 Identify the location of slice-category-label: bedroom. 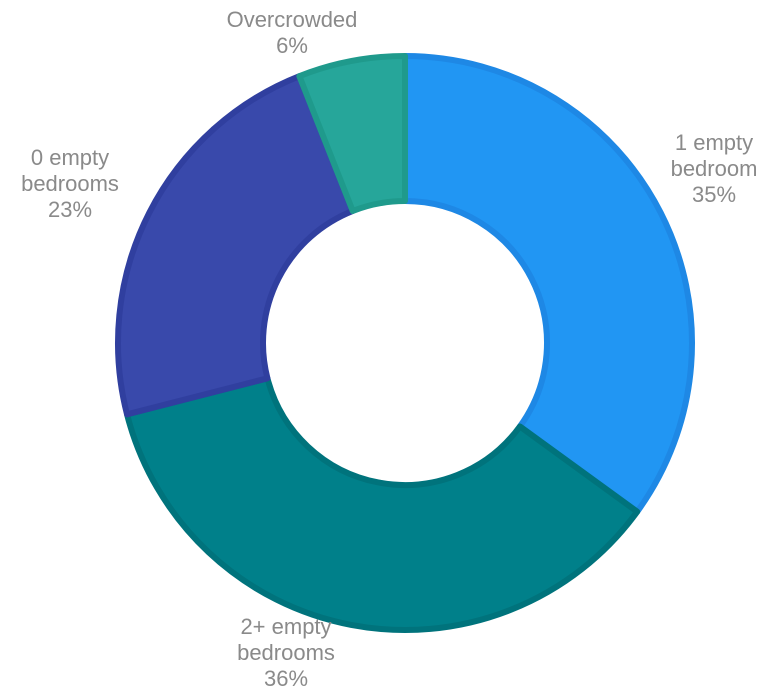
(714, 168).